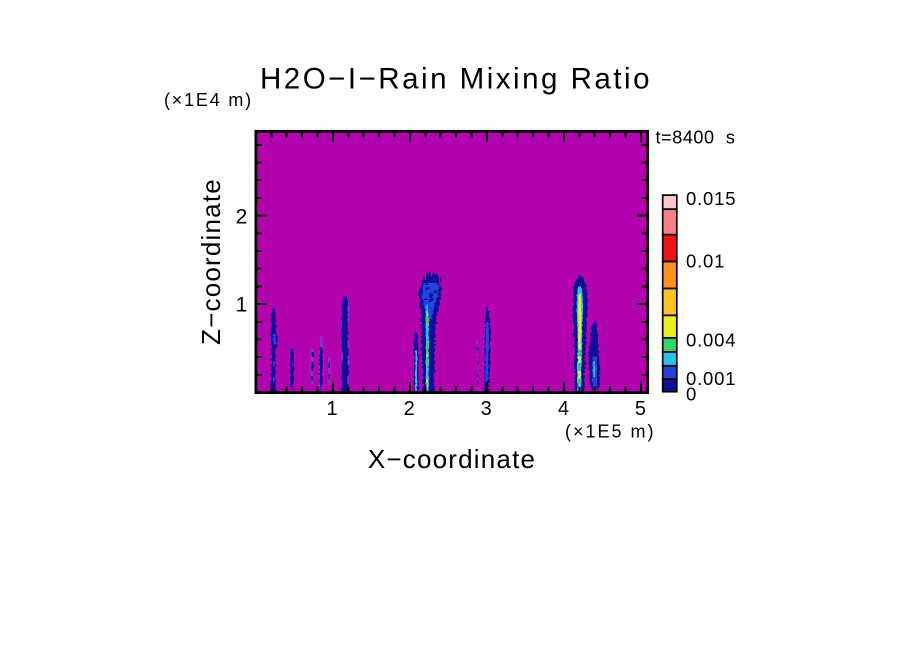  What do you see at coordinates (486, 409) in the screenshot?
I see `svg-text: 3` at bounding box center [486, 409].